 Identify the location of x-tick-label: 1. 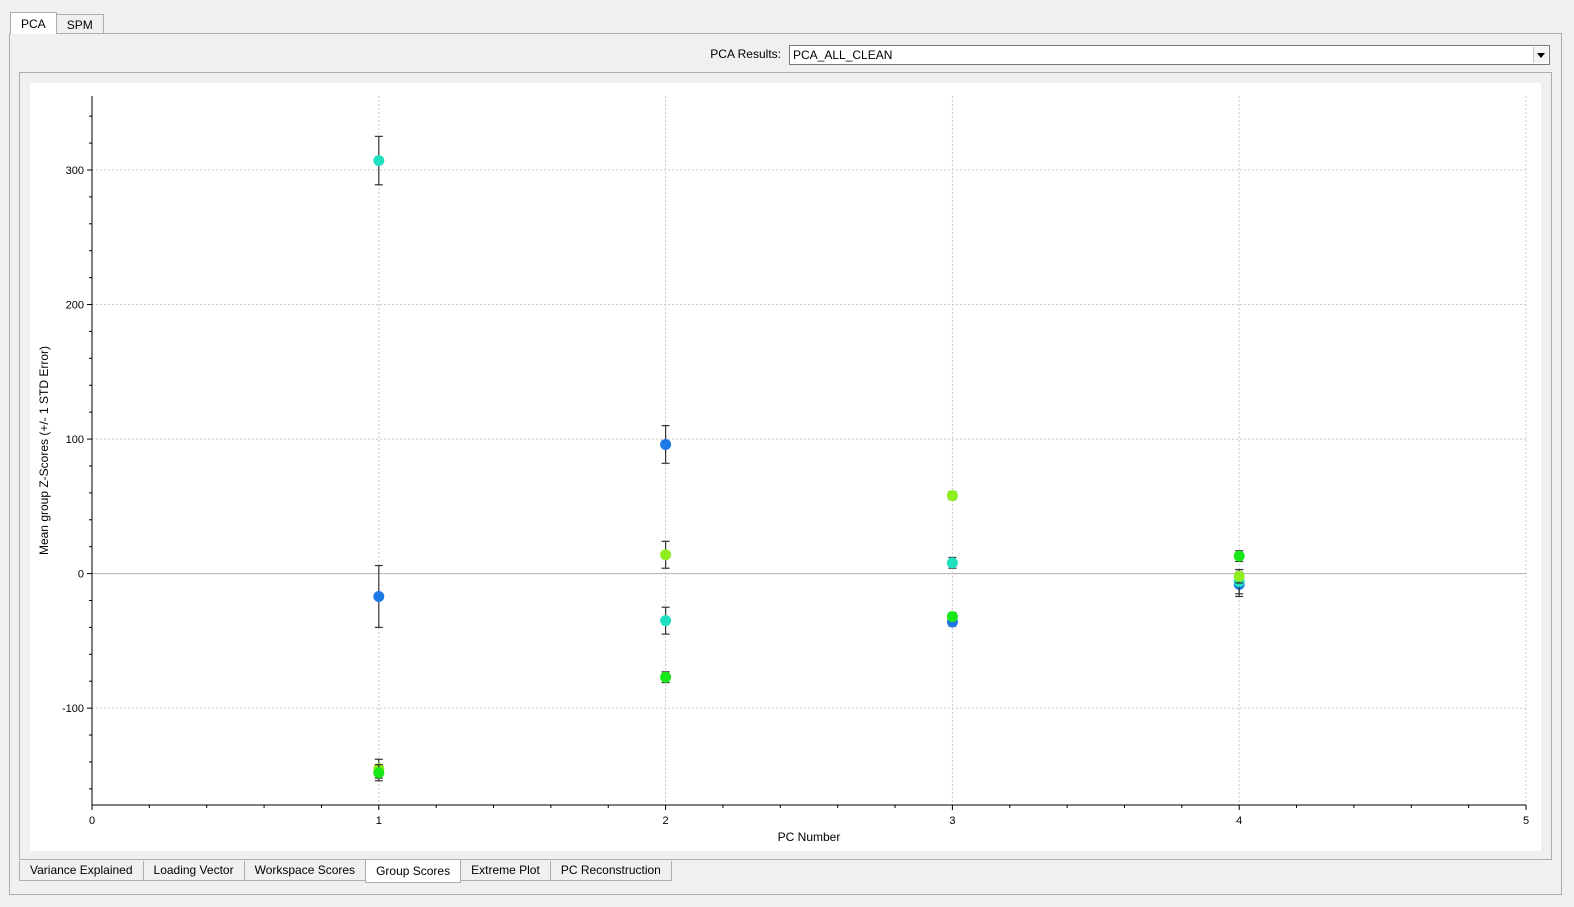
(379, 821).